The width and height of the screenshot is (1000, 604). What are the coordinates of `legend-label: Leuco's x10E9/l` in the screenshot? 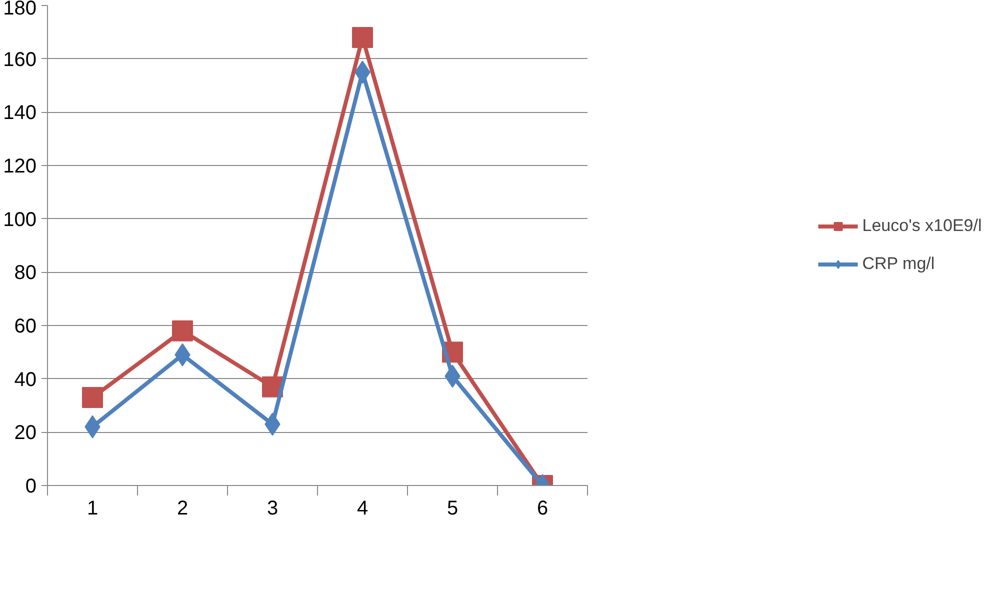 It's located at (922, 226).